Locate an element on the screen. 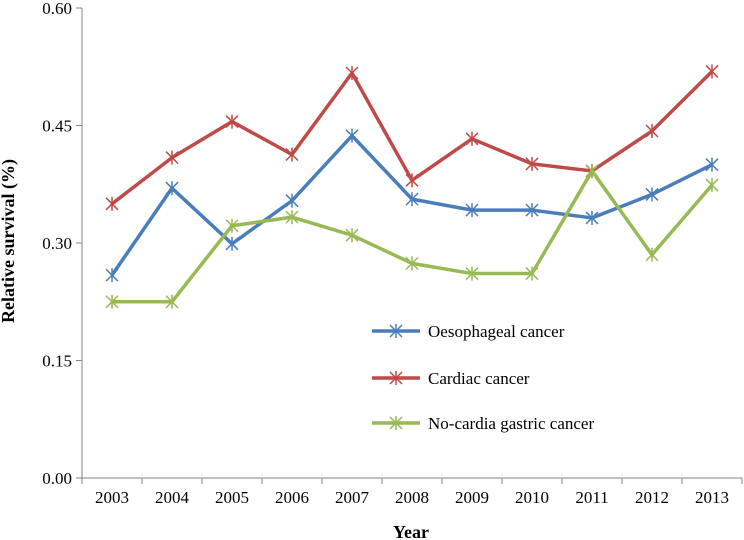 The height and width of the screenshot is (540, 744). x-tick-label: 2005 is located at coordinates (232, 497).